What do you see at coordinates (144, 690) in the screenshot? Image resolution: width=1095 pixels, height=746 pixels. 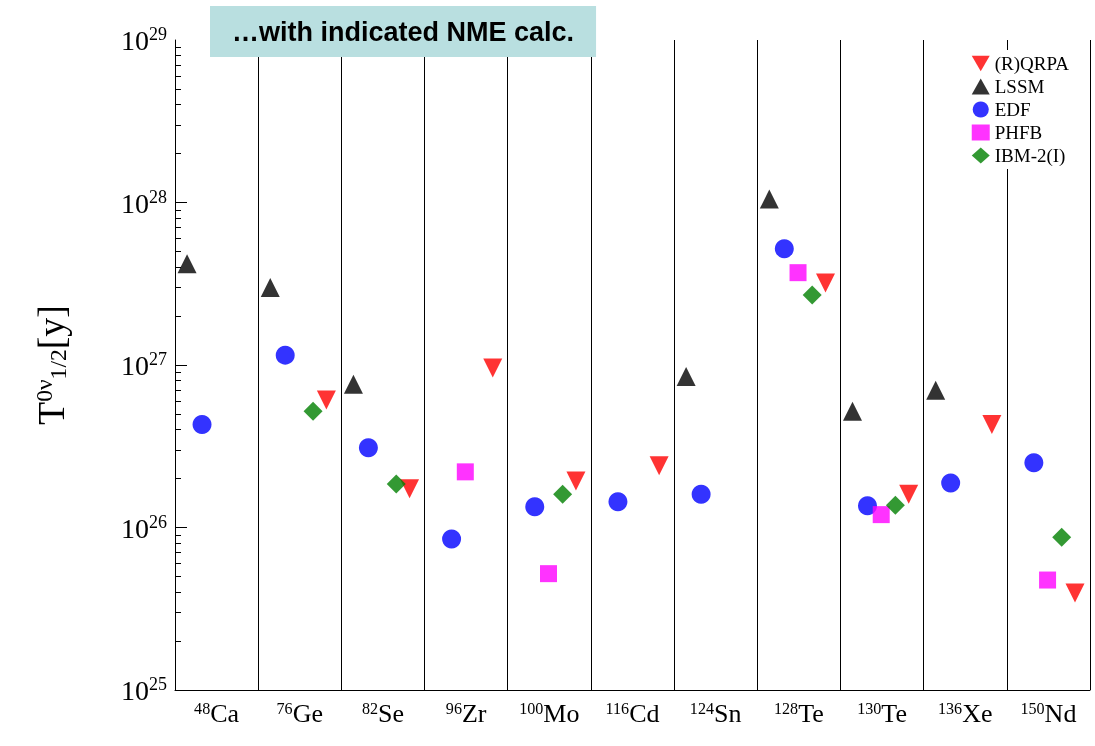 I see `y-tick-label: 10$^{25}$` at bounding box center [144, 690].